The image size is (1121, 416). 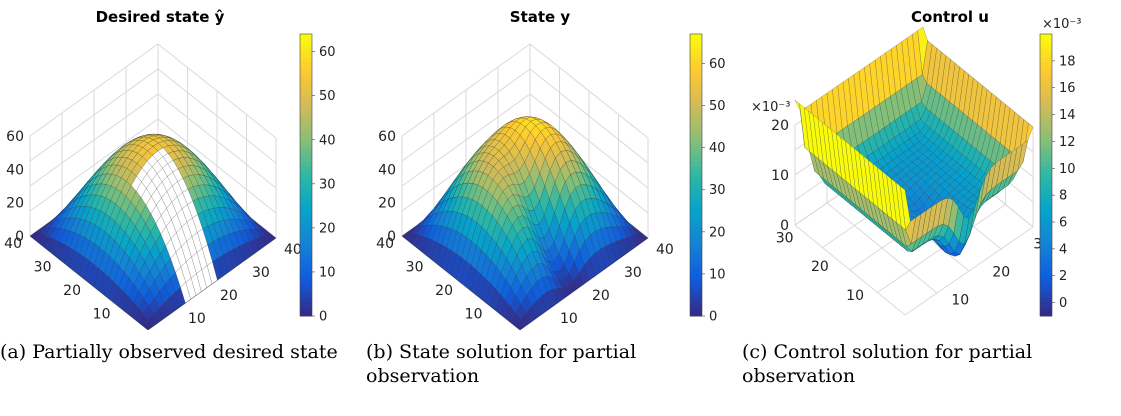 What do you see at coordinates (755, 352) in the screenshot?
I see `caption-c-label: (c)` at bounding box center [755, 352].